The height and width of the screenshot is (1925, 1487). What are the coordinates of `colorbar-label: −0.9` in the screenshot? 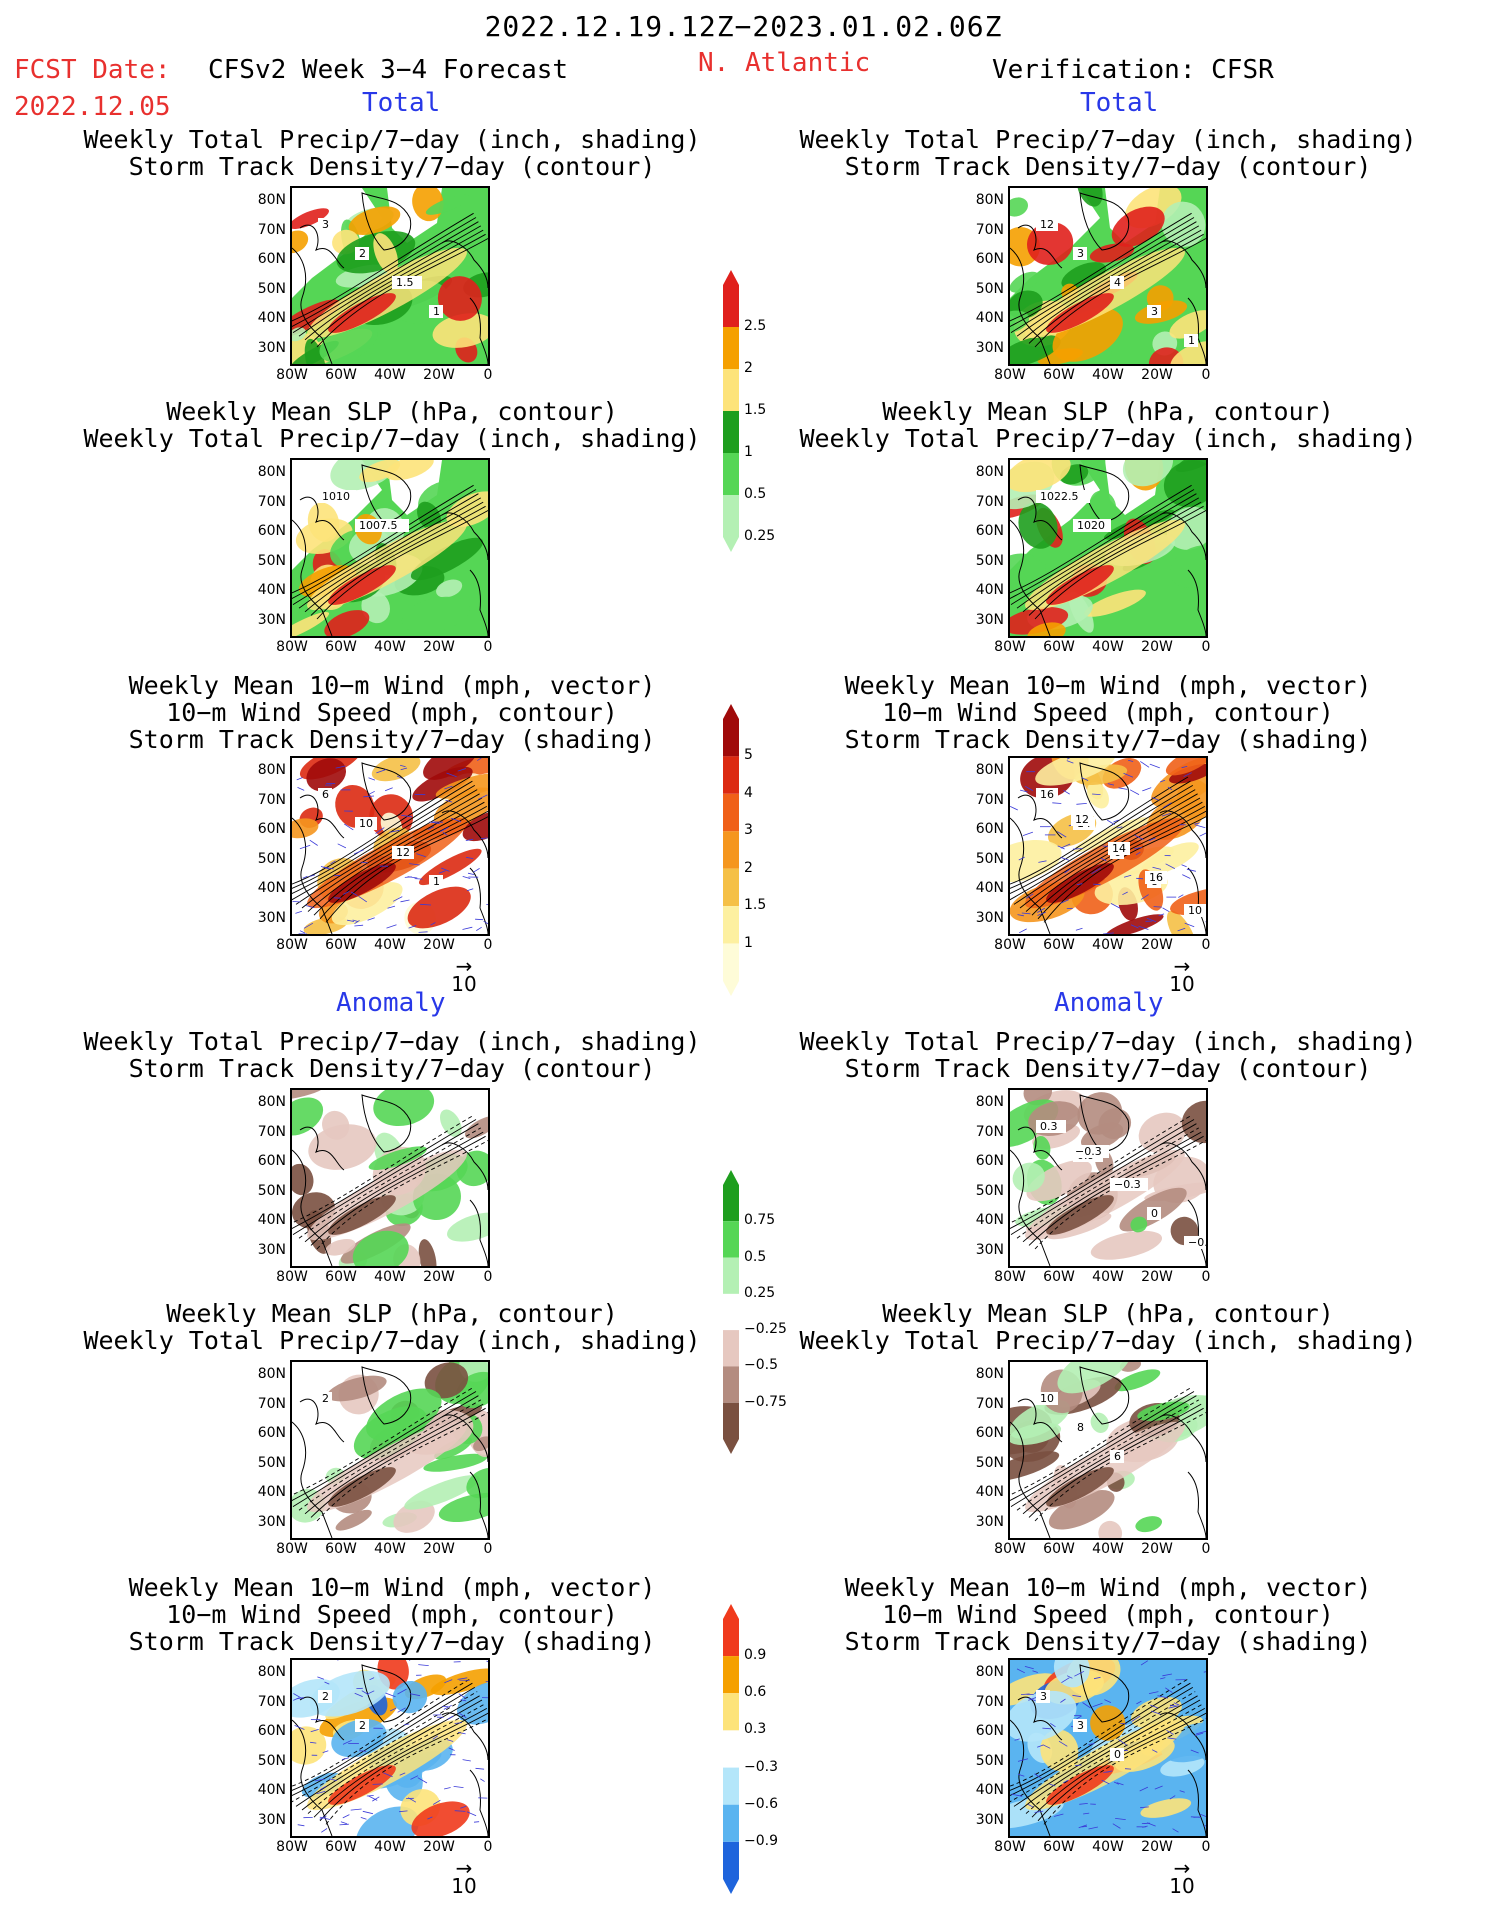 It's located at (761, 1841).